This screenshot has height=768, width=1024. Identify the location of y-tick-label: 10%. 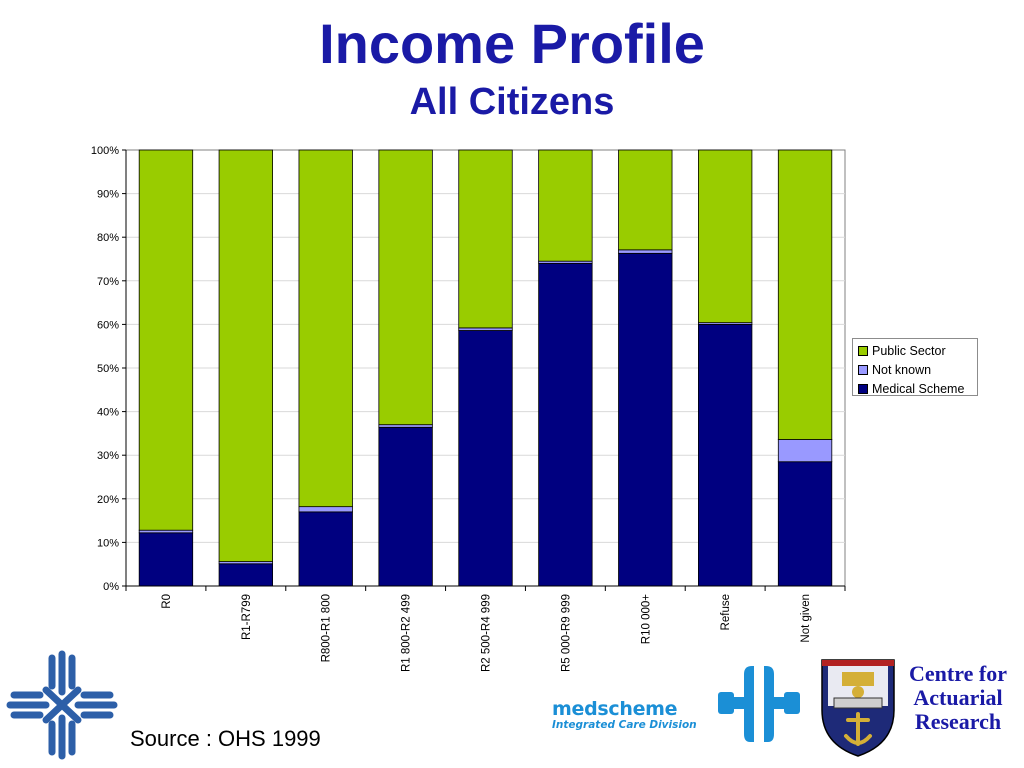
(108, 543).